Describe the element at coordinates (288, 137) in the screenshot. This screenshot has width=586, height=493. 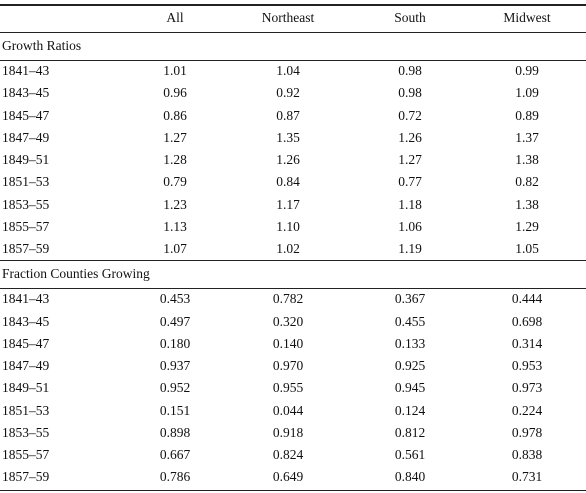
I see `cell-value: 1.35` at that location.